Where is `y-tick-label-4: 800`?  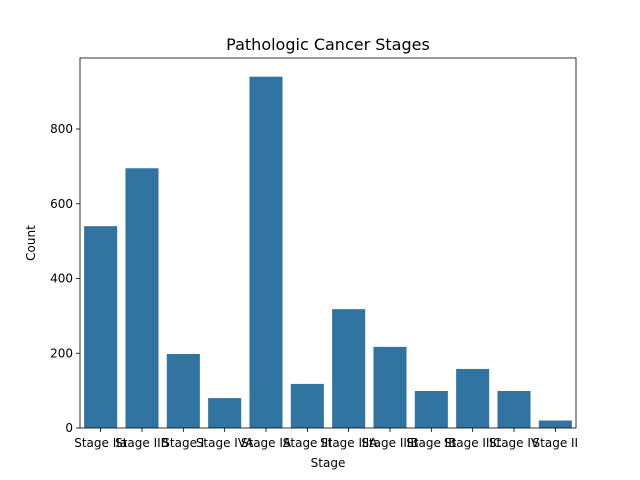 y-tick-label-4: 800 is located at coordinates (61, 129).